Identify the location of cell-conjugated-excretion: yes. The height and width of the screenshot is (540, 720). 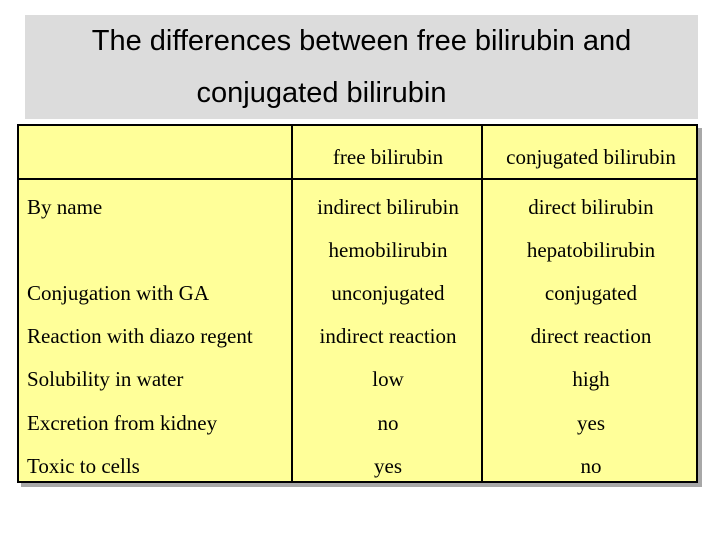
(591, 423).